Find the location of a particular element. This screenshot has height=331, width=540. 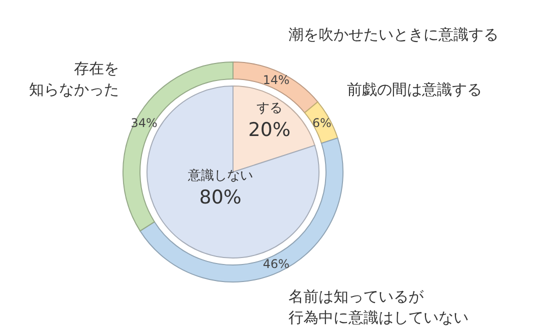

slice-label: する is located at coordinates (269, 108).